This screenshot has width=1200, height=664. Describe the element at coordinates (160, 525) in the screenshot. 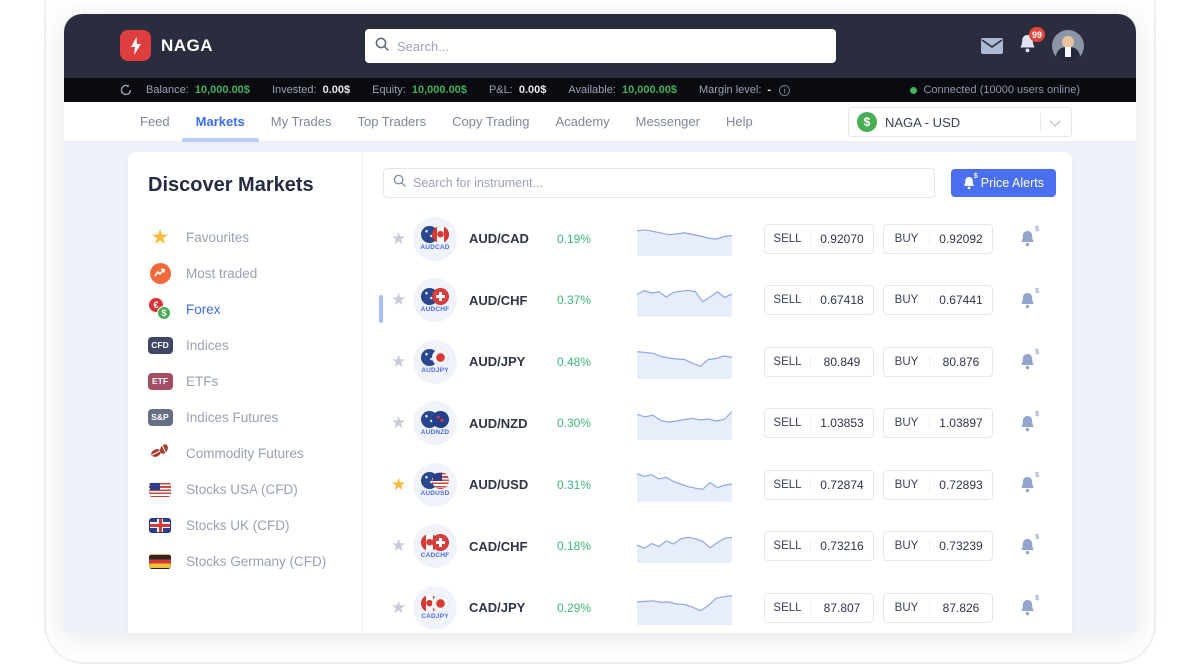

I see `flag-uk-icon` at that location.